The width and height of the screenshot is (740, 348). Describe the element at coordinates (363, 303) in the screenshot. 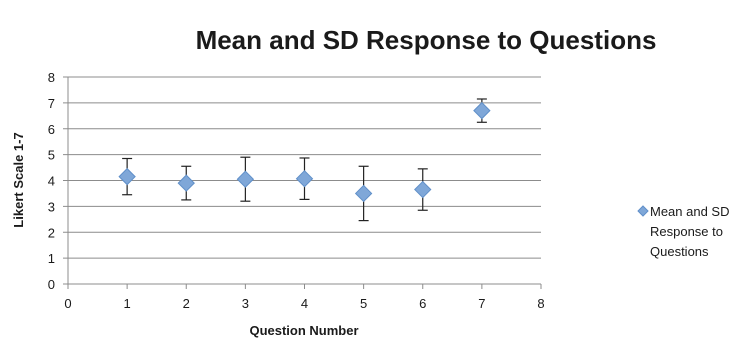

I see `x-tick-label-5: 5` at that location.